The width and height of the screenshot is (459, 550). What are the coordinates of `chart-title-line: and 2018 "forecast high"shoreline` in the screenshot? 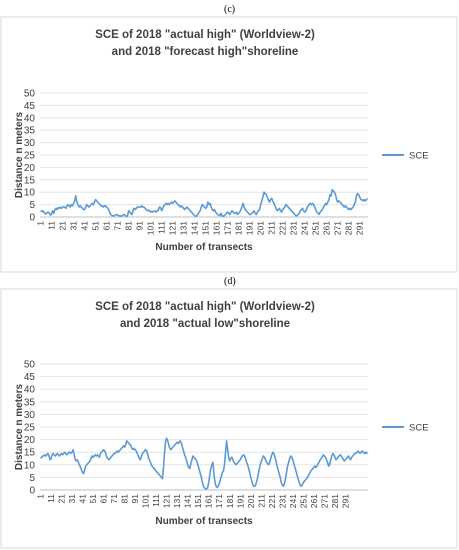 It's located at (205, 52).